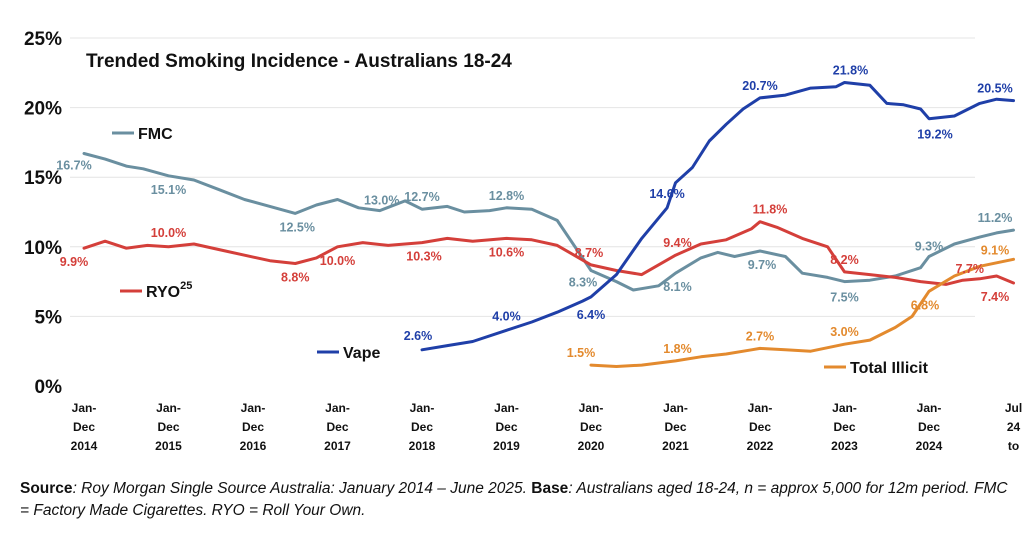  I want to click on x-tick-label: Jan- Dec 2023, so click(844, 427).